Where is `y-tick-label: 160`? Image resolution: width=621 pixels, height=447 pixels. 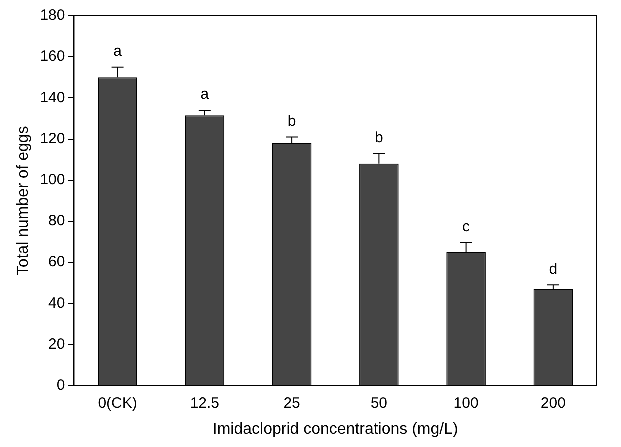 y-tick-label: 160 is located at coordinates (53, 57).